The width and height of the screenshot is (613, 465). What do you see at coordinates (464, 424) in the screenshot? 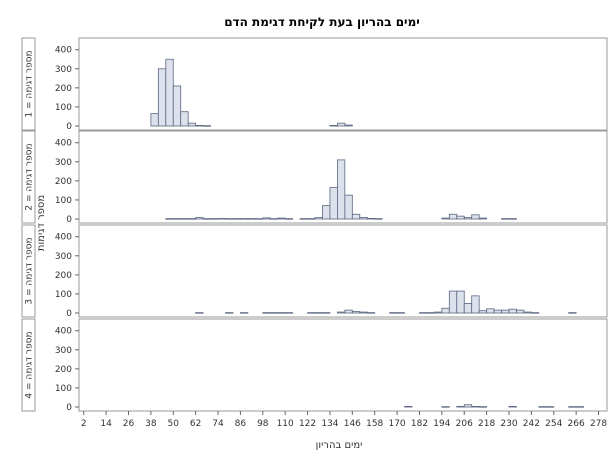
I see `x-tick-label: 206` at bounding box center [464, 424].